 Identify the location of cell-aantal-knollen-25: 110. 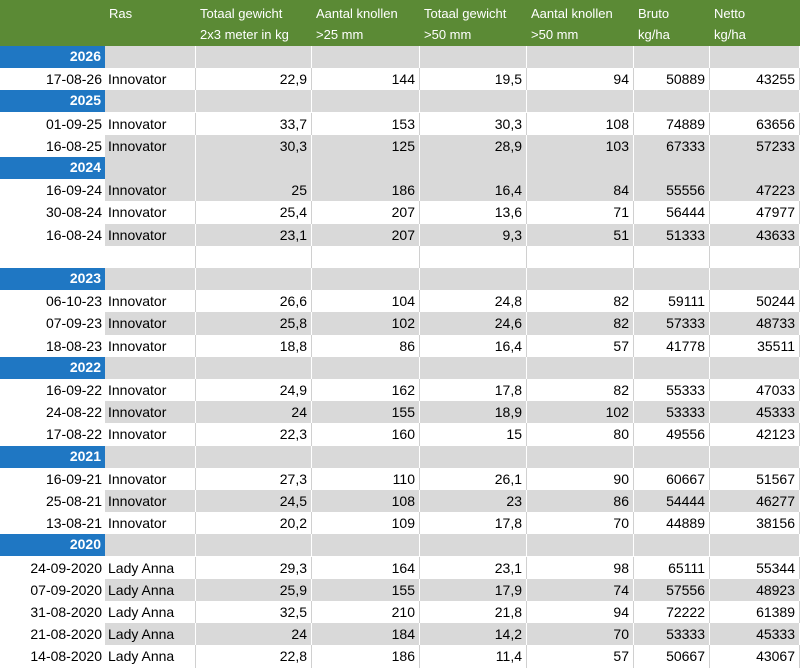
(366, 478).